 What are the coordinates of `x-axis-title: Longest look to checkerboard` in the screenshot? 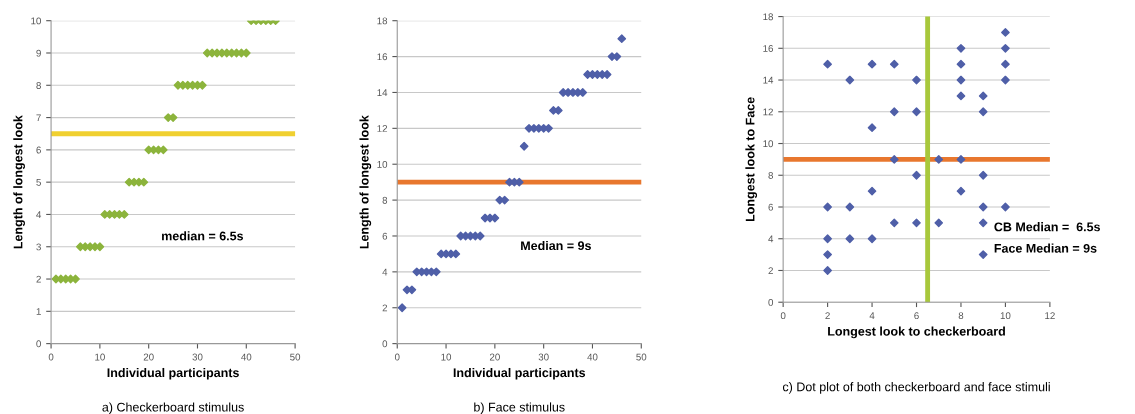 It's located at (916, 332).